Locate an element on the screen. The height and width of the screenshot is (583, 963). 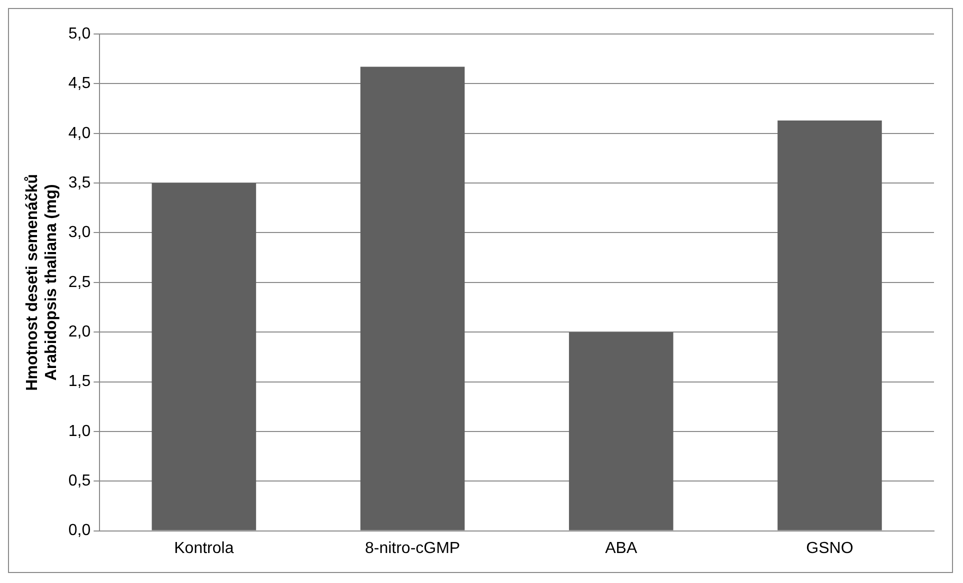
y-tick-label: 0,0 is located at coordinates (79, 531).